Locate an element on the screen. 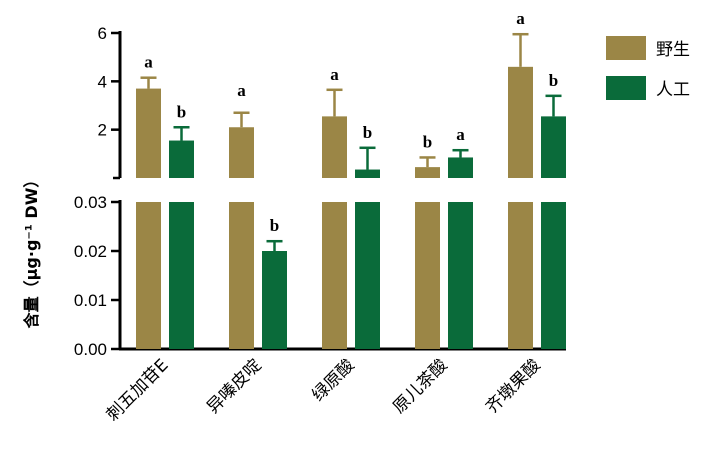 The image size is (704, 456). y-tick-label: 0.01 is located at coordinates (90, 300).